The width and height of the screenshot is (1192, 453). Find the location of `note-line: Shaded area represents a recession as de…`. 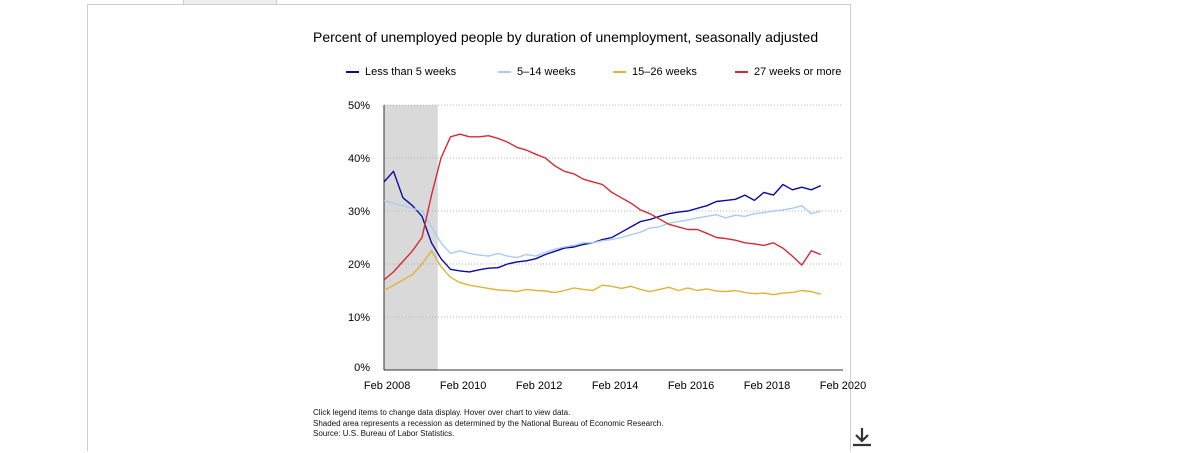

note-line: Shaded area represents a recession as de… is located at coordinates (488, 423).